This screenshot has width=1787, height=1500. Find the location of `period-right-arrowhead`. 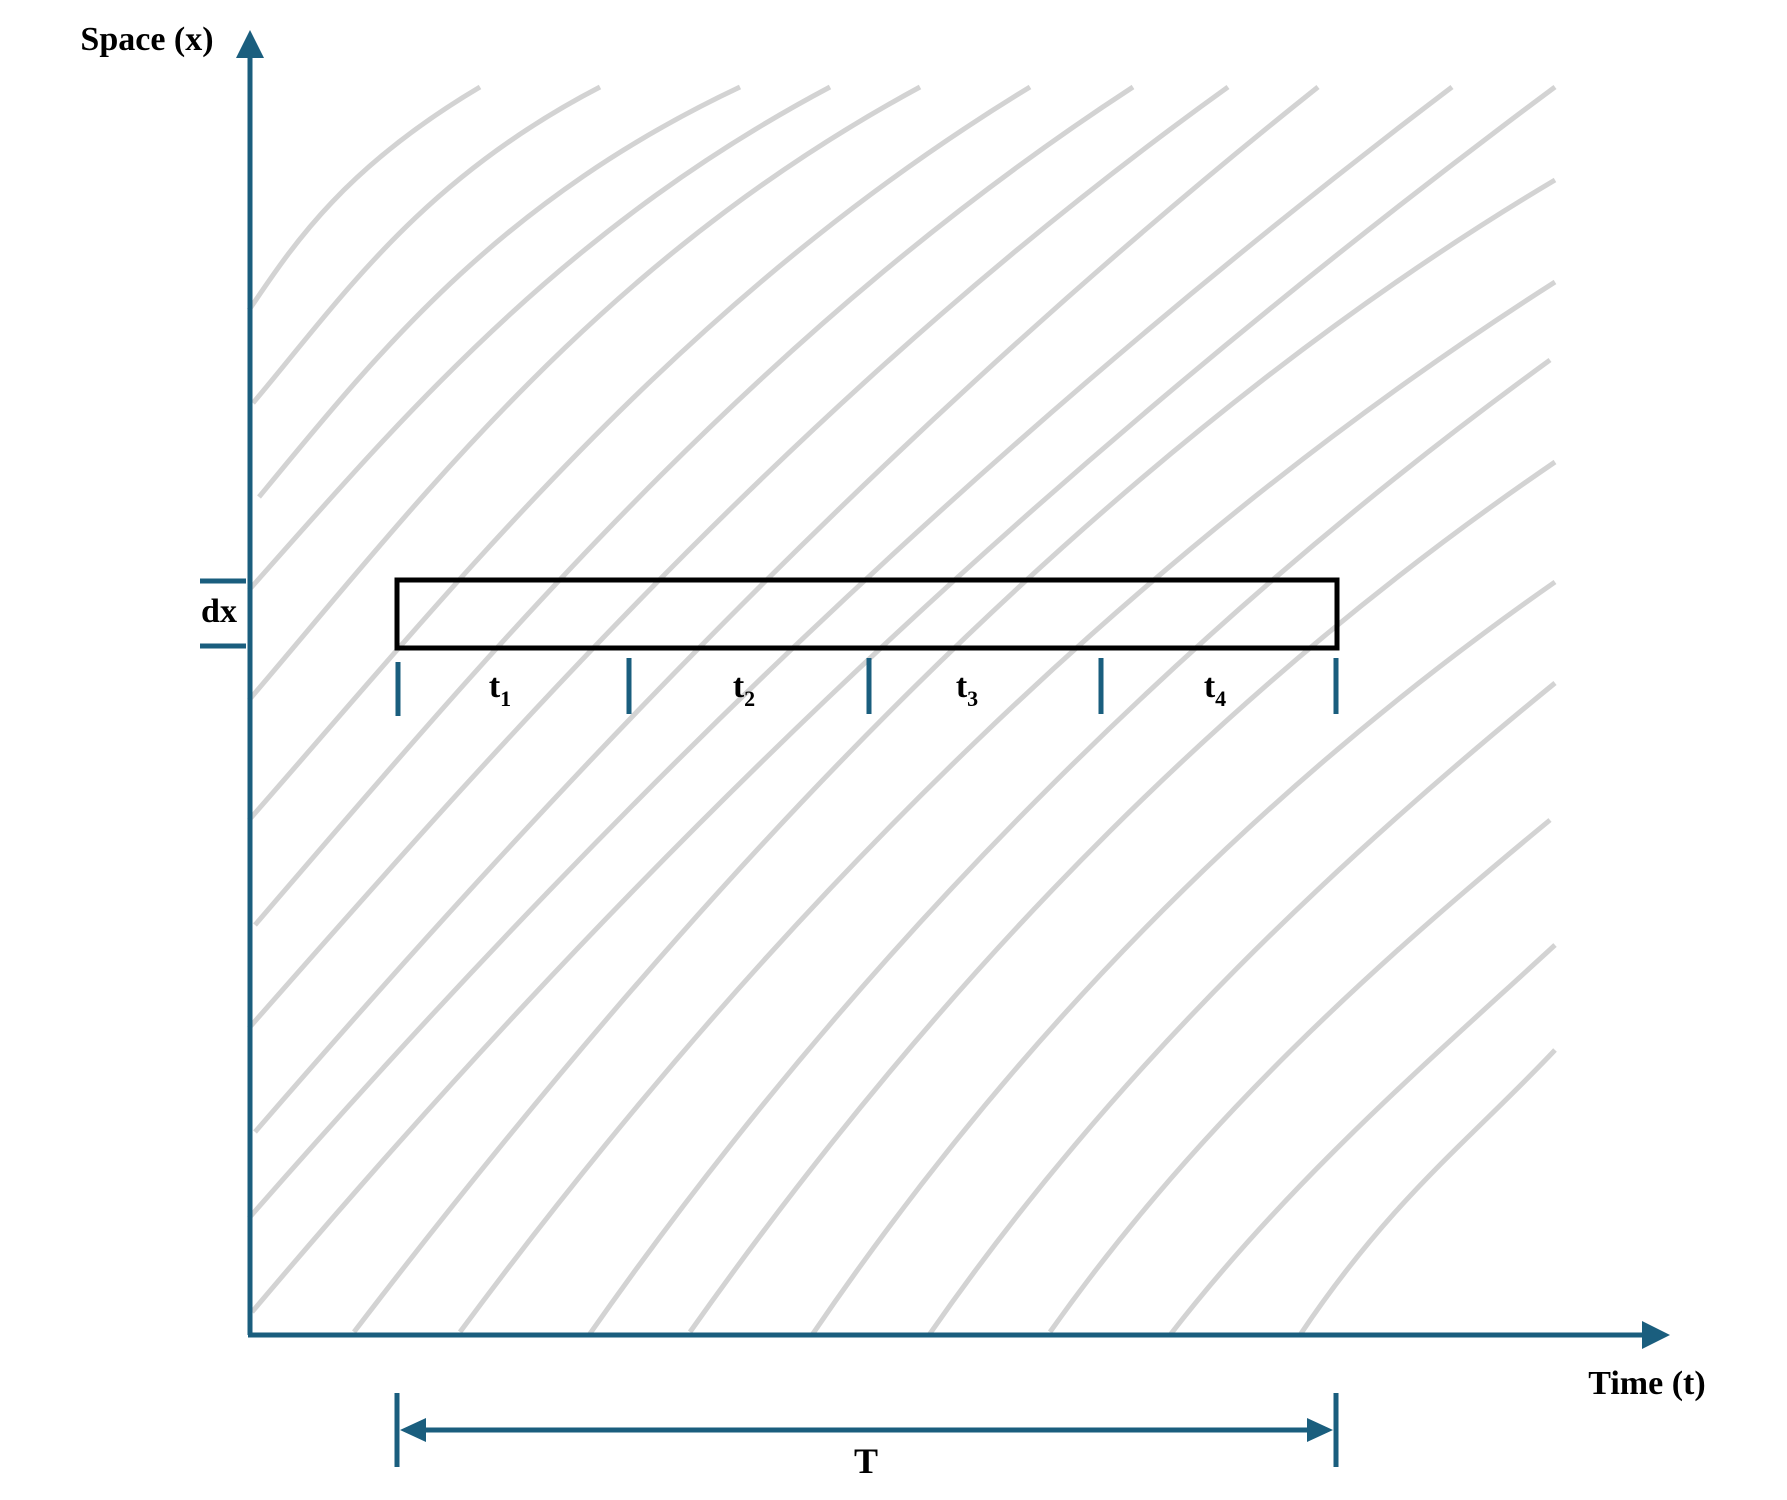

period-right-arrowhead is located at coordinates (1320, 1430).